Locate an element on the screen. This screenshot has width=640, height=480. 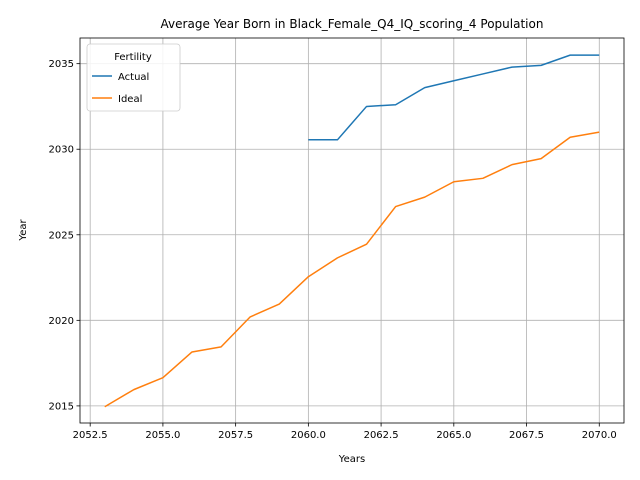
series-line-actual is located at coordinates (454, 97).